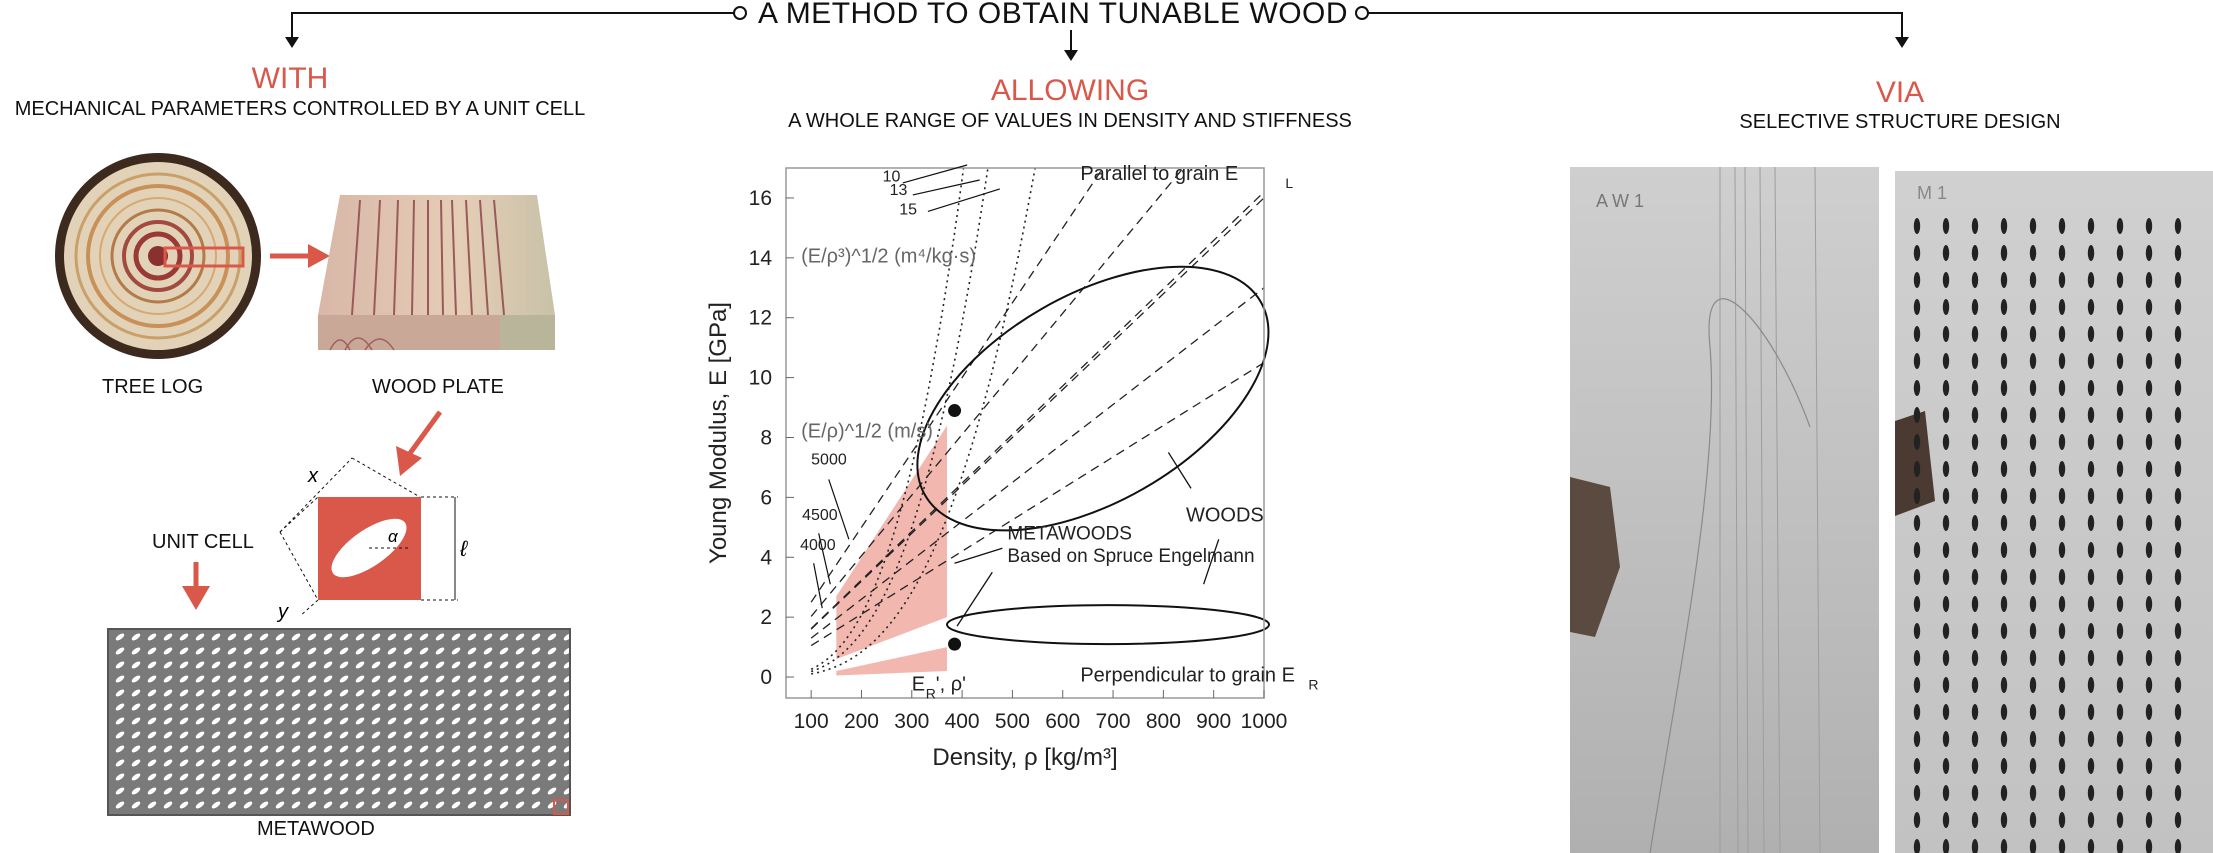 Image resolution: width=2213 pixels, height=853 pixels. What do you see at coordinates (1213, 721) in the screenshot?
I see `x-tick-label: 900` at bounding box center [1213, 721].